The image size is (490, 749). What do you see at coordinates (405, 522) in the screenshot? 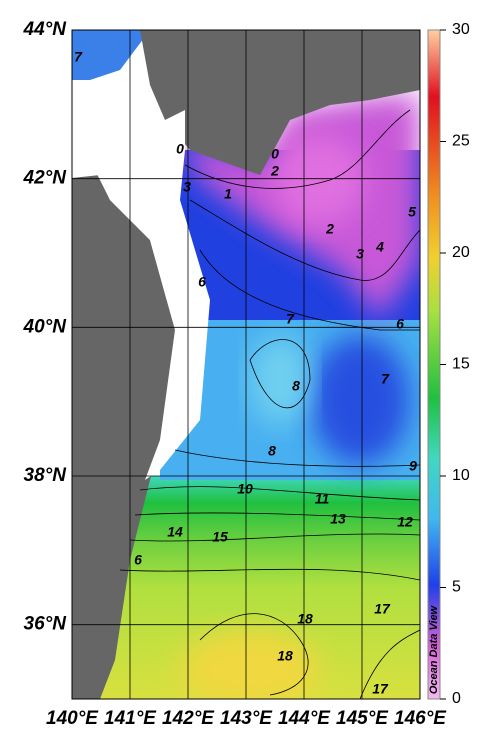
I see `contour-label: 12` at bounding box center [405, 522].